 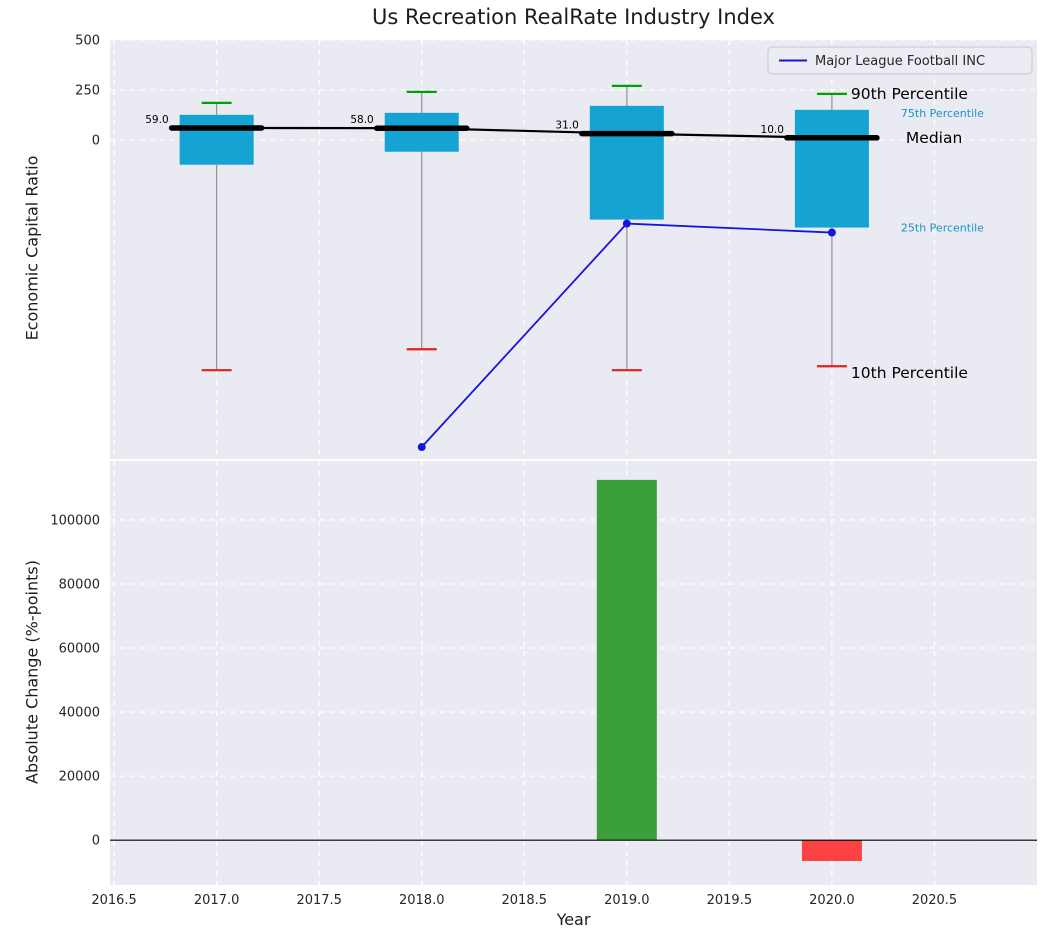 What do you see at coordinates (934, 138) in the screenshot?
I see `annotation-median: Median` at bounding box center [934, 138].